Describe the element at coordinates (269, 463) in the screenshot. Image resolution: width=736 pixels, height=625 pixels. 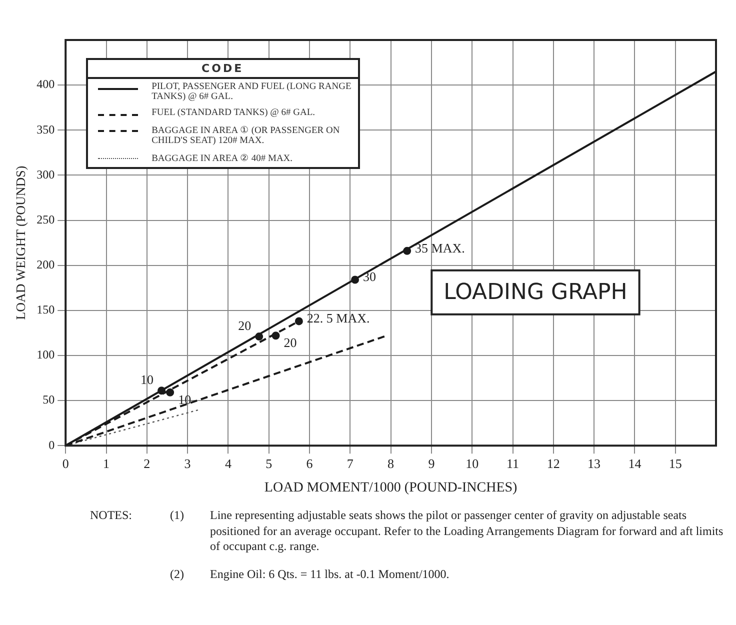
I see `x-tick-label: 5` at that location.